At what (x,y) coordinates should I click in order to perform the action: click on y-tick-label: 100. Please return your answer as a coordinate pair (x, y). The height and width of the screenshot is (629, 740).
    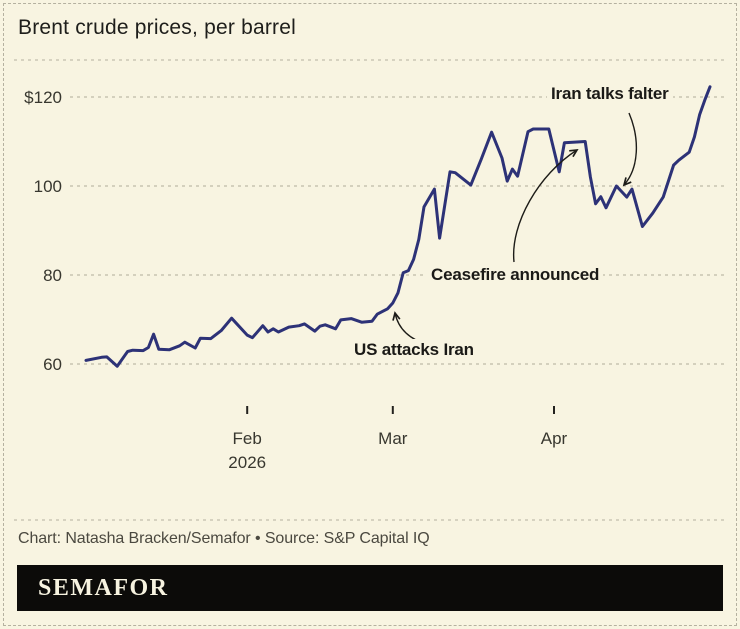
    Looking at the image, I should click on (48, 186).